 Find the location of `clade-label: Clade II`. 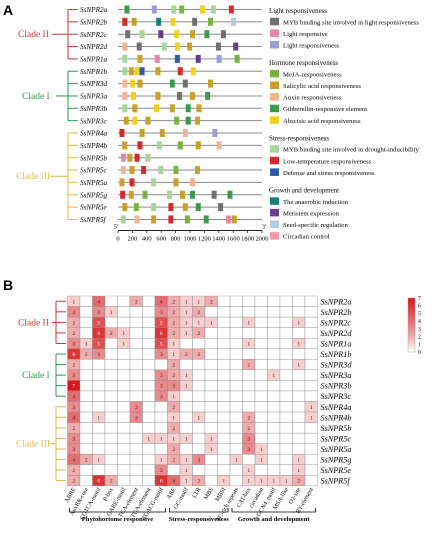

clade-label: Clade II is located at coordinates (33, 323).